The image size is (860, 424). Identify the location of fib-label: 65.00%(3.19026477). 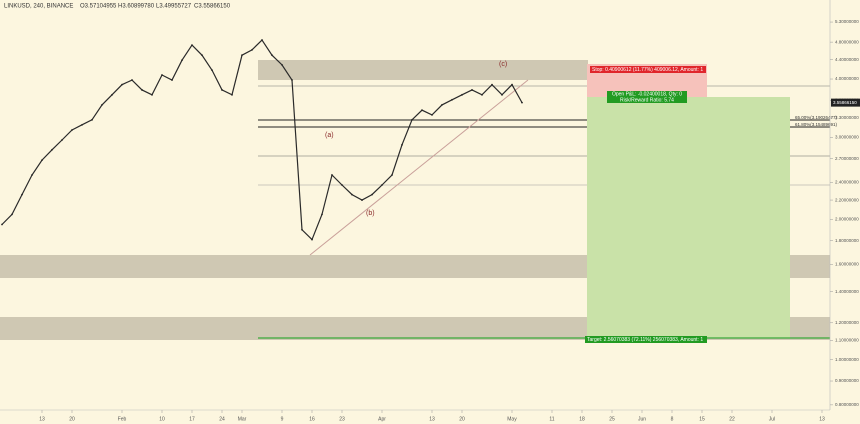
(816, 117).